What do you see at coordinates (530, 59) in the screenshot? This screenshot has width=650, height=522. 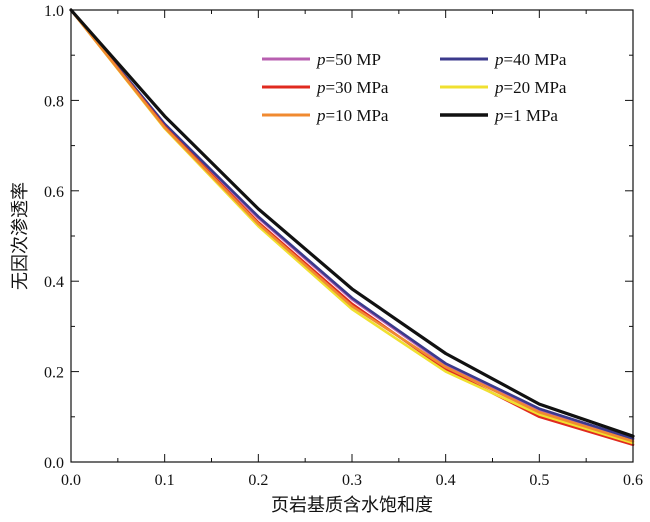 I see `legend-label: p=40 MPa` at bounding box center [530, 59].